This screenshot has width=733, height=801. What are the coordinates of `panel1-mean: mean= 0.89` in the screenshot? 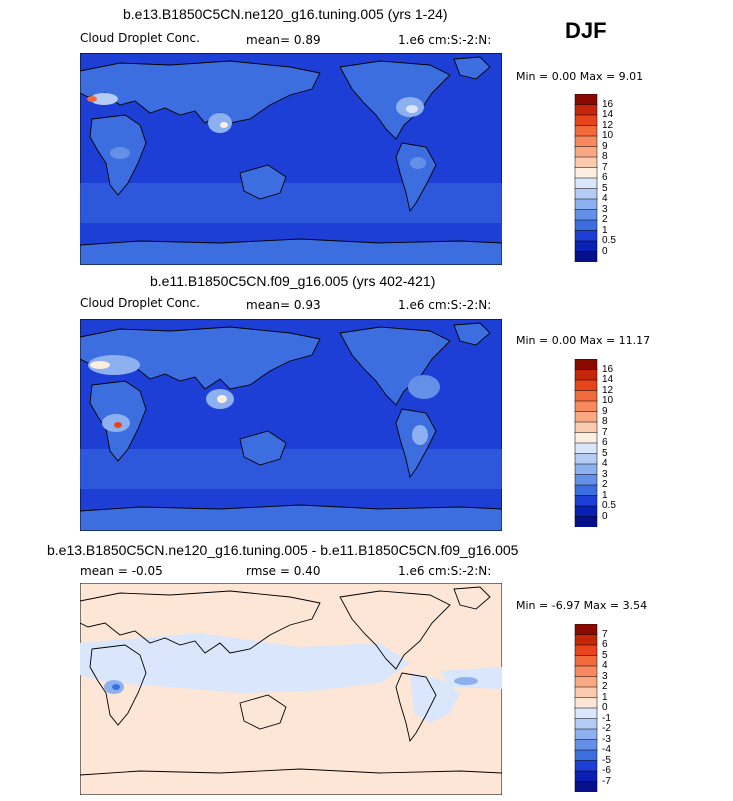 It's located at (283, 40).